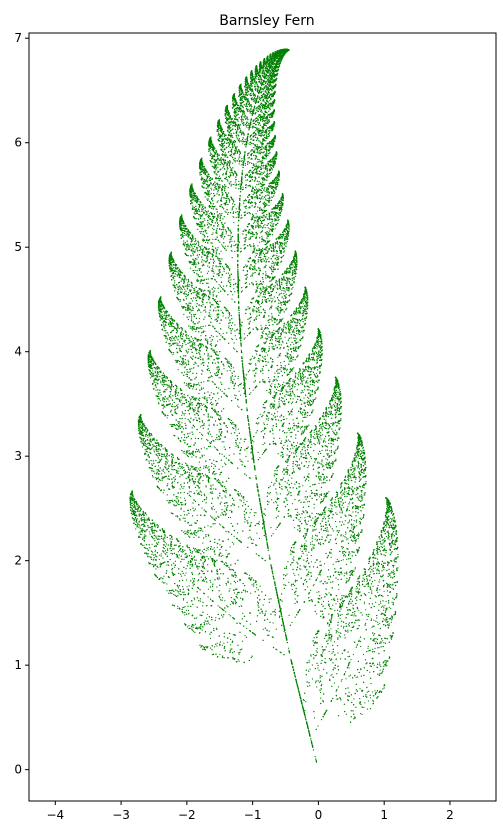 The height and width of the screenshot is (836, 503). I want to click on chart-title: Barnsley Fern, so click(266, 21).